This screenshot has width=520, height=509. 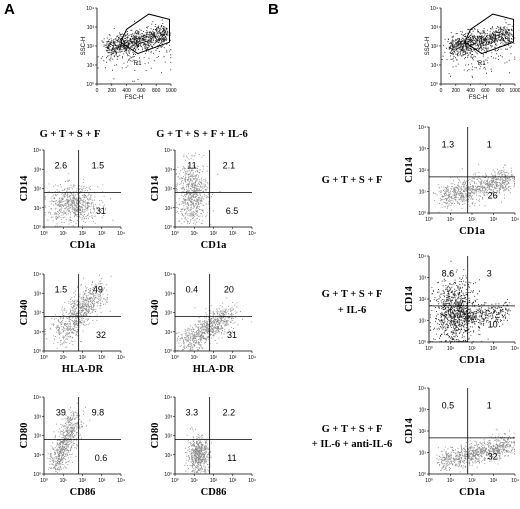 What do you see at coordinates (61, 412) in the screenshot?
I see `quadrant-upper-left-value: 39` at bounding box center [61, 412].